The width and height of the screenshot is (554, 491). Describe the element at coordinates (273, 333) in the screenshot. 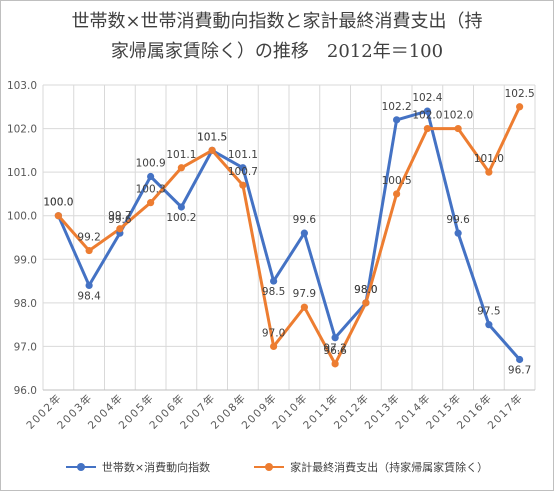

I see `data-label-series-2: 97.0` at that location.